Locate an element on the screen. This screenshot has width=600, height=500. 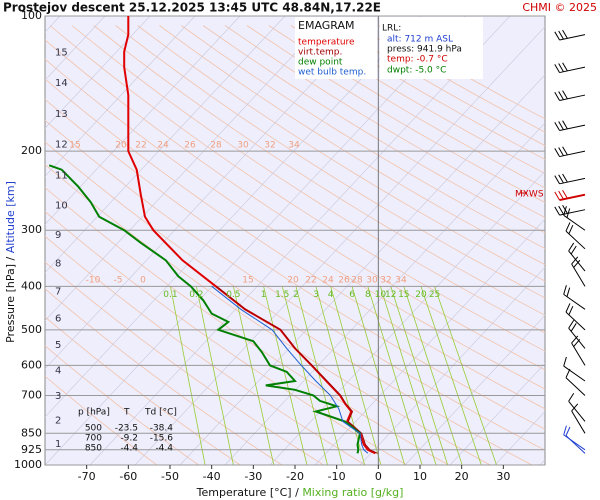
lrl-alt: alt: 712 m ASL is located at coordinates (420, 40).